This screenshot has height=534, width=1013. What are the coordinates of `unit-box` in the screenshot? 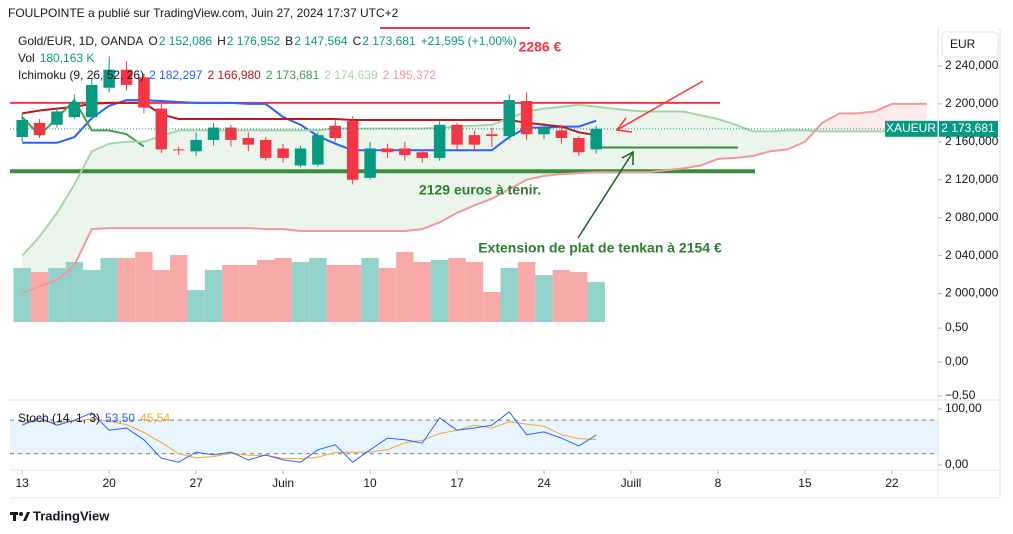 It's located at (970, 44).